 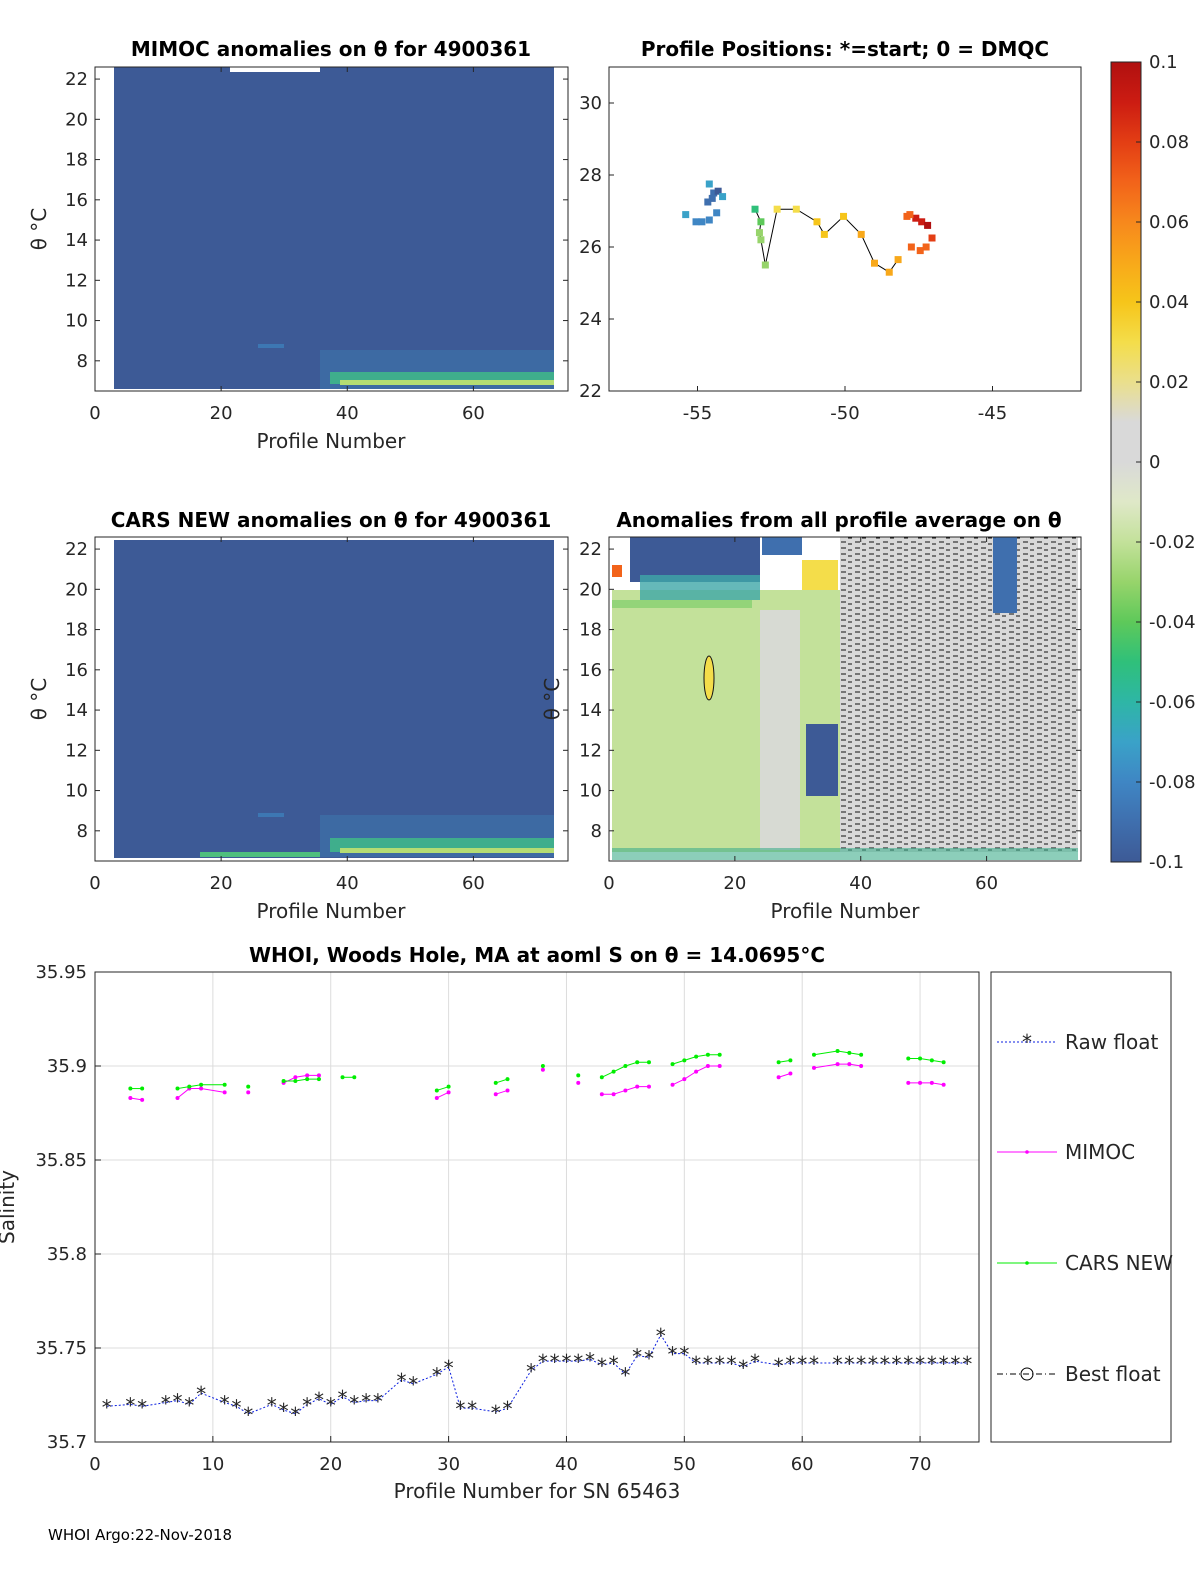 I want to click on mimoc-bottom-gap, so click(x=214, y=390).